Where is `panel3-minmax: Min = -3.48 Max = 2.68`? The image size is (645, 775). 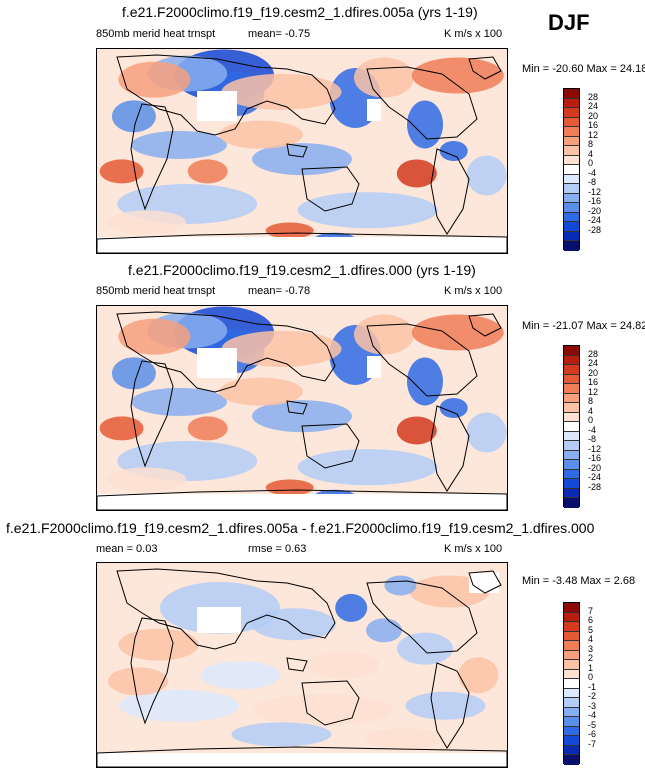 panel3-minmax: Min = -3.48 Max = 2.68 is located at coordinates (579, 581).